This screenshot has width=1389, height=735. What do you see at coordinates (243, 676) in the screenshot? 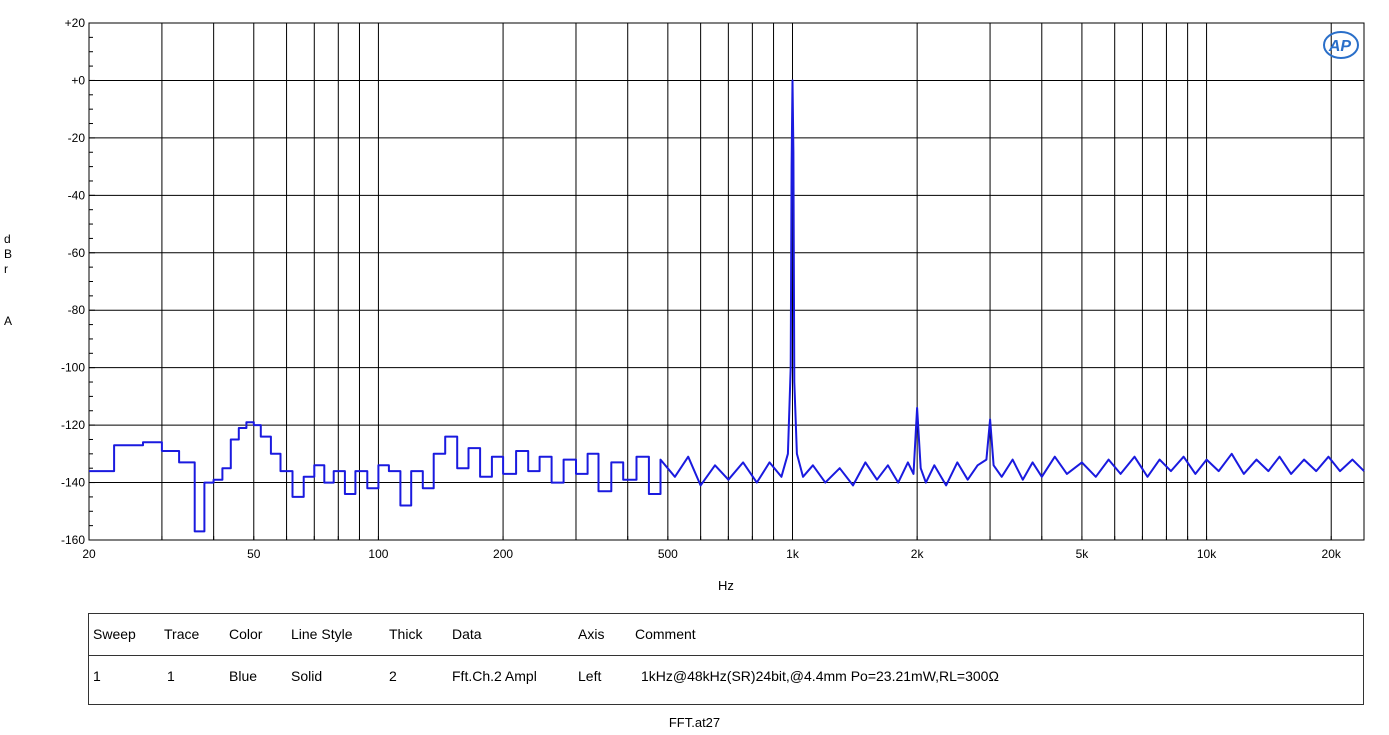
I see `legend-cell-color: Blue` at bounding box center [243, 676].